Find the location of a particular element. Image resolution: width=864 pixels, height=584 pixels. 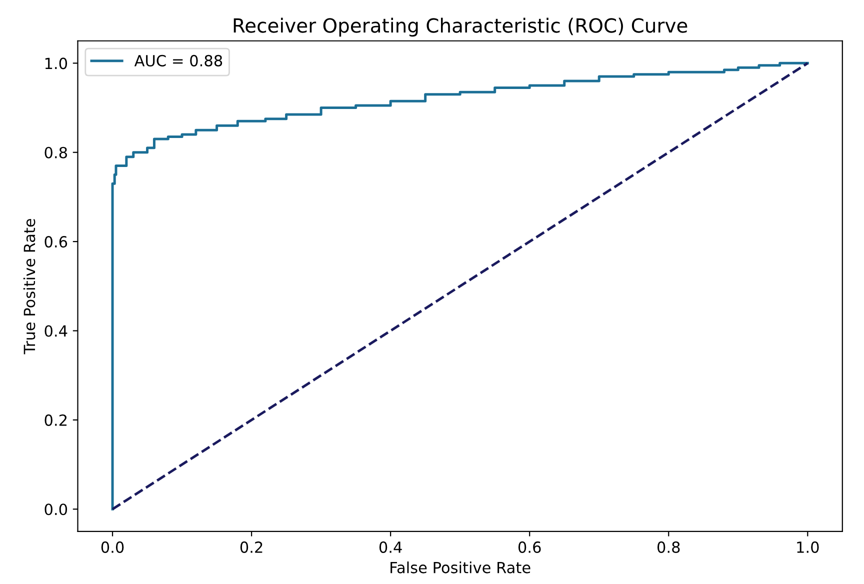

legend-label: AUC = 0.88 is located at coordinates (178, 60).